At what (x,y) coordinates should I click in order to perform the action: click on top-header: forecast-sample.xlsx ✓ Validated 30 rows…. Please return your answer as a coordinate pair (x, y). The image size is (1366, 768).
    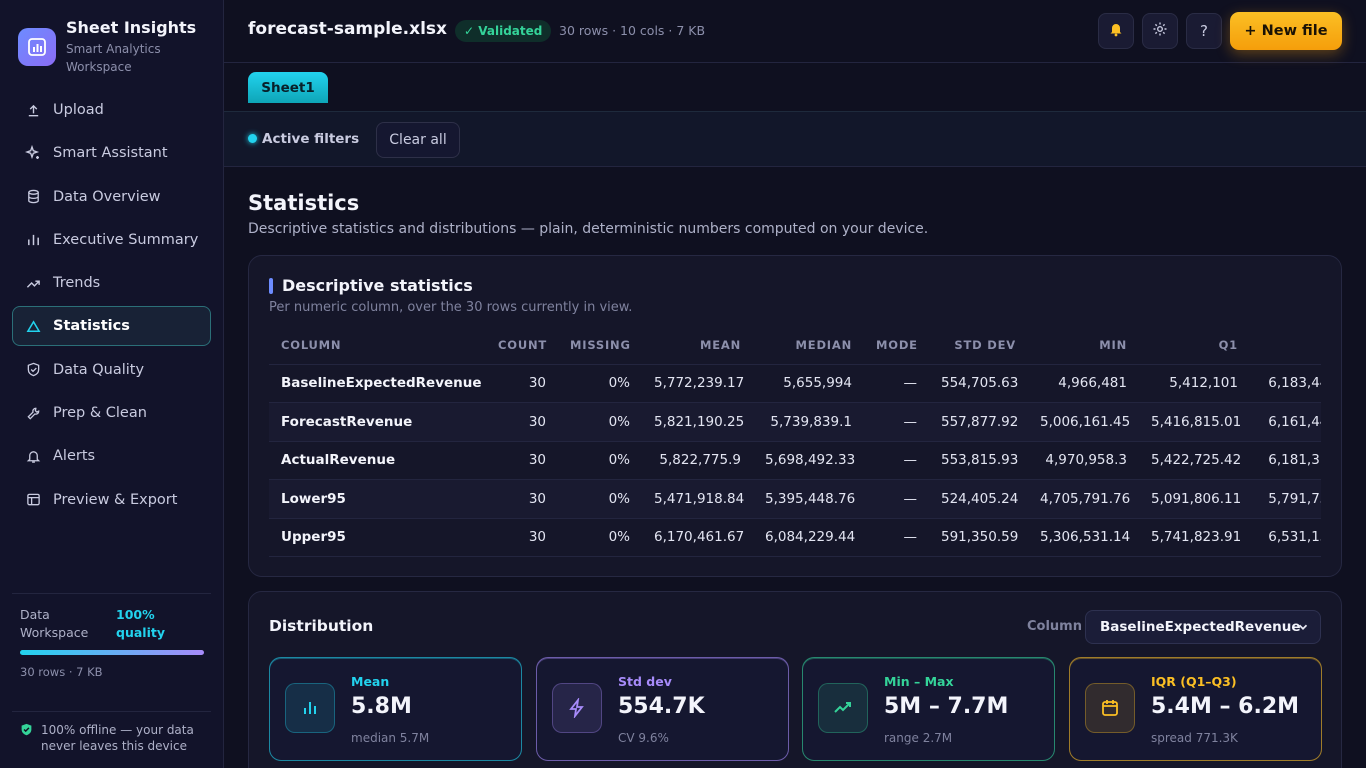
    Looking at the image, I should click on (795, 31).